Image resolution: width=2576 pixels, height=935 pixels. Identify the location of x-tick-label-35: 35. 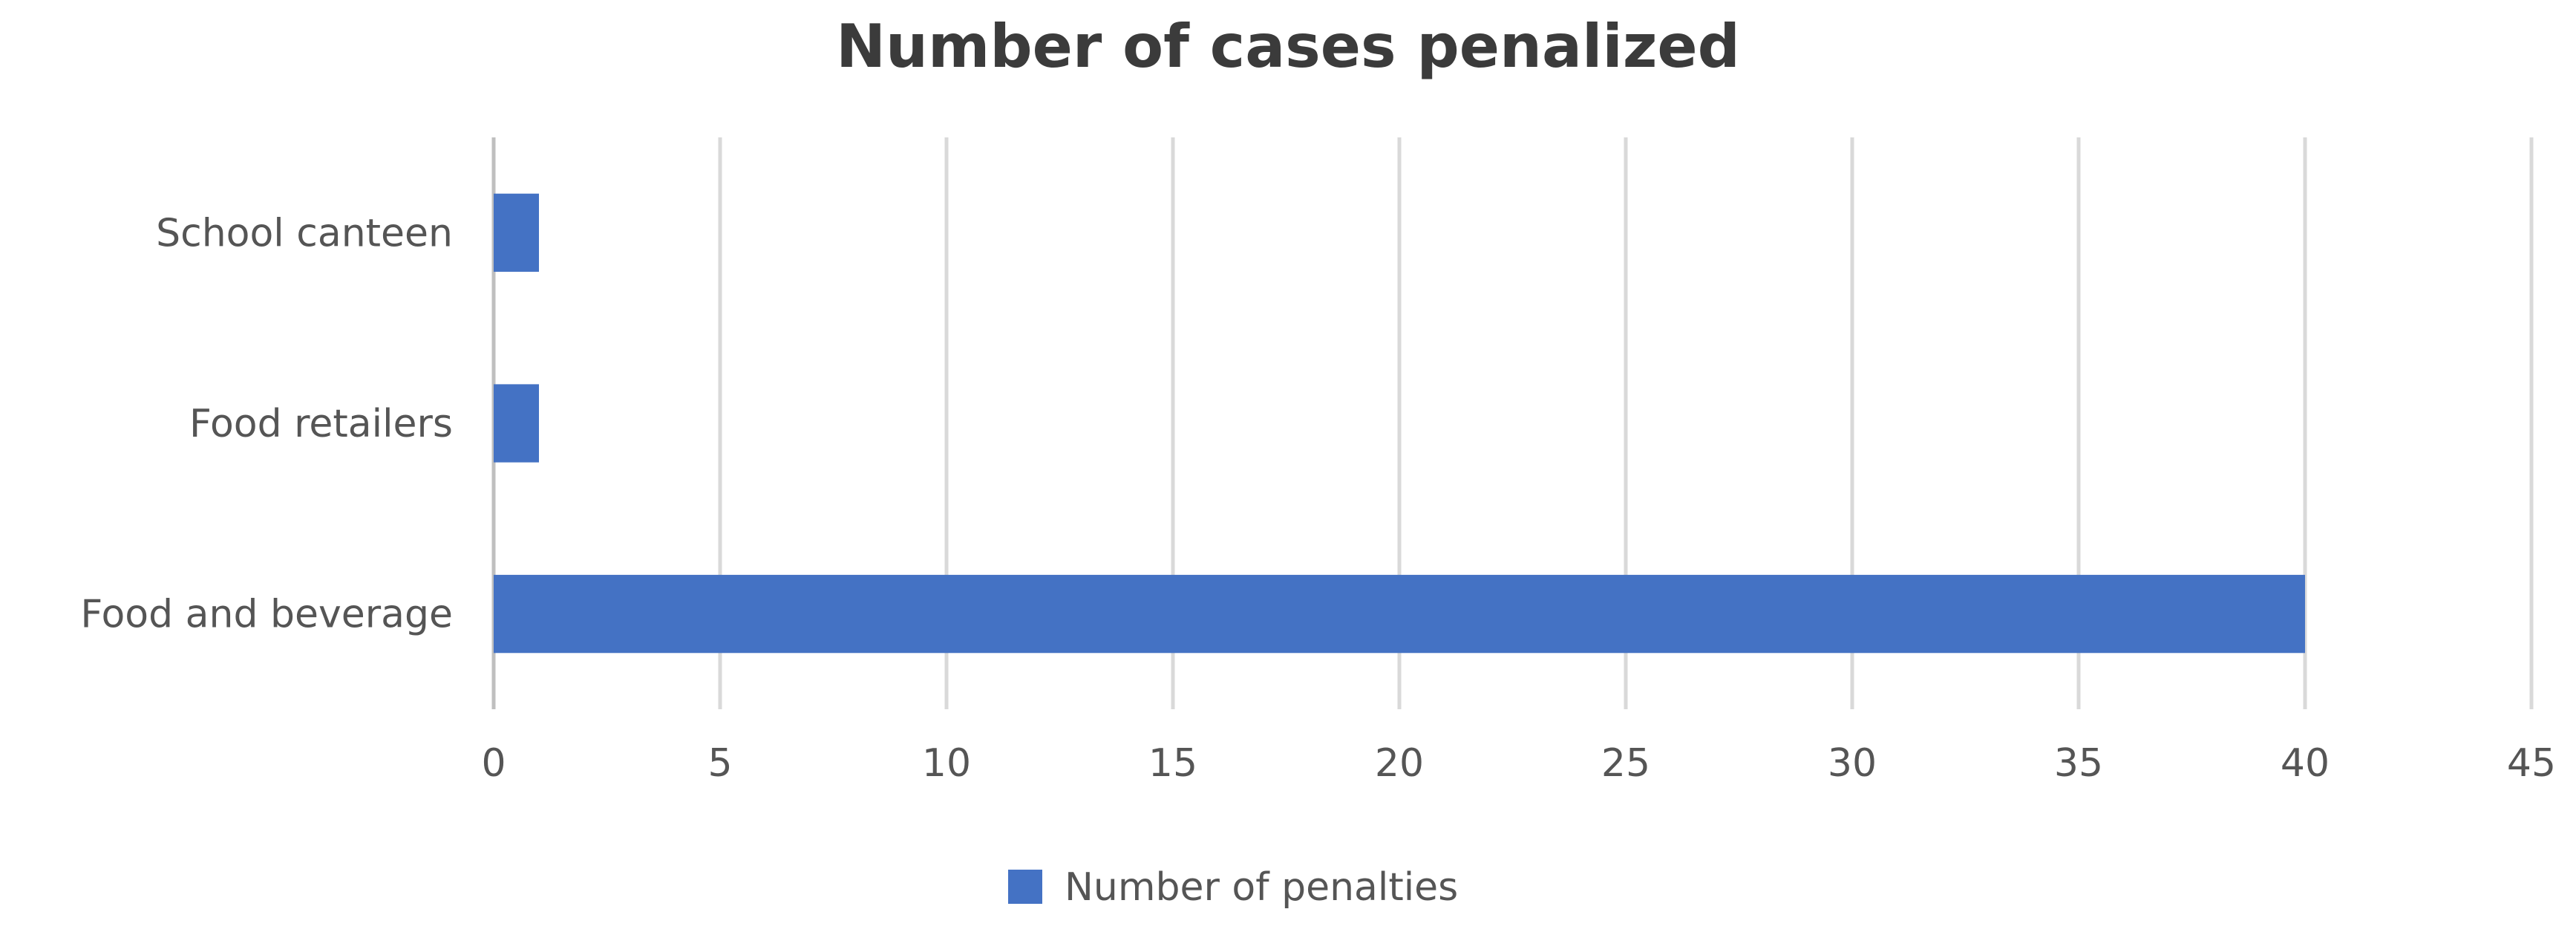
(2078, 763).